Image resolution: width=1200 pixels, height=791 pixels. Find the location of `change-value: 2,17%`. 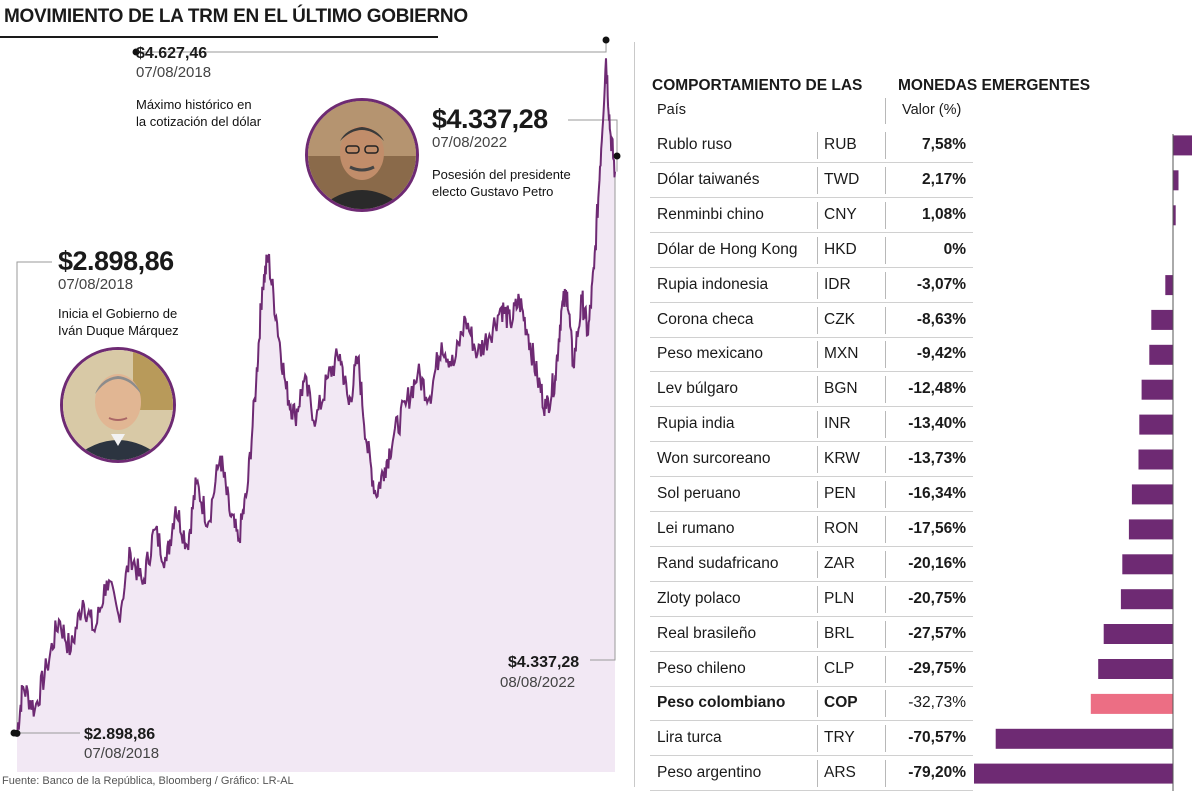

change-value: 2,17% is located at coordinates (944, 179).